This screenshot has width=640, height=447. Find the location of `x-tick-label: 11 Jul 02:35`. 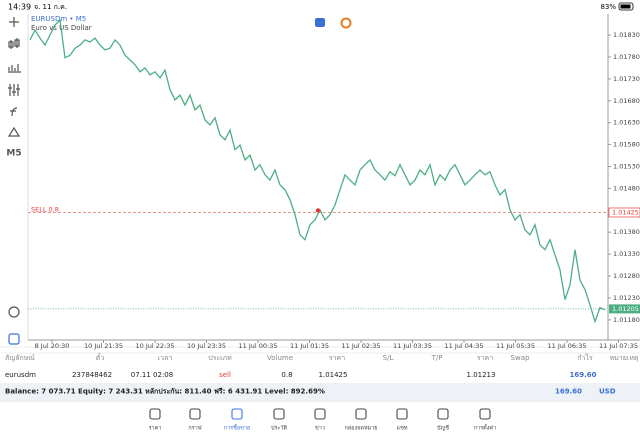

x-tick-label: 11 Jul 02:35 is located at coordinates (361, 346).